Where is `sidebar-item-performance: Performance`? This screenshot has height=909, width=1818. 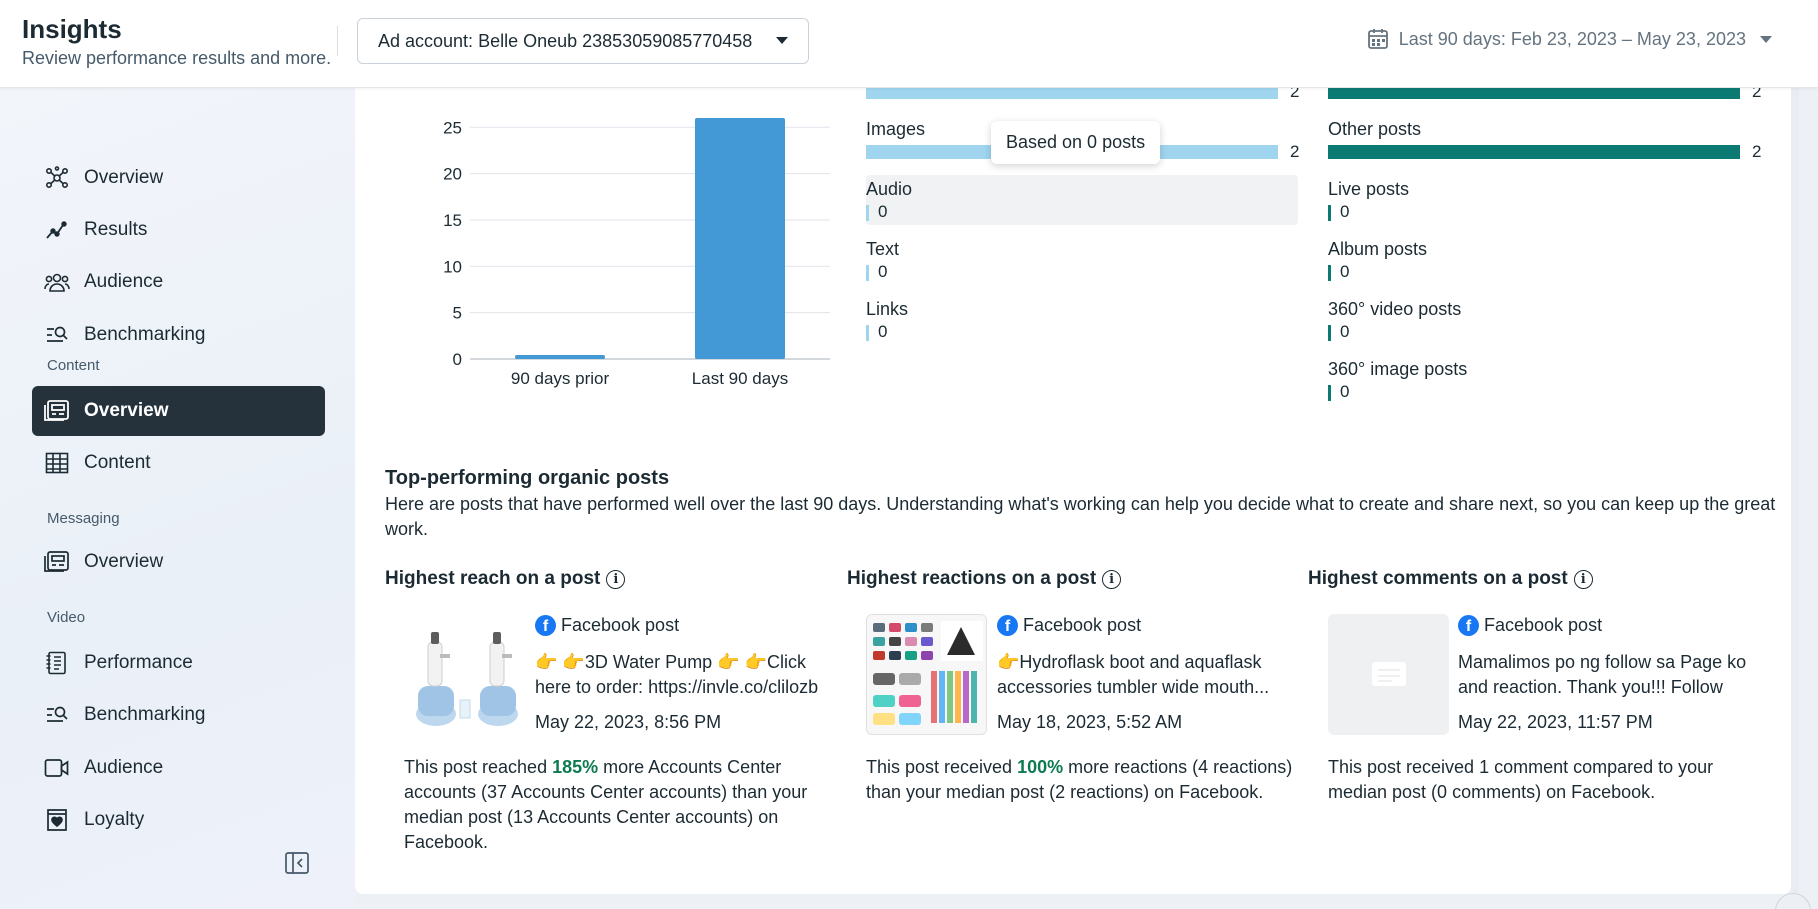 sidebar-item-performance: Performance is located at coordinates (178, 663).